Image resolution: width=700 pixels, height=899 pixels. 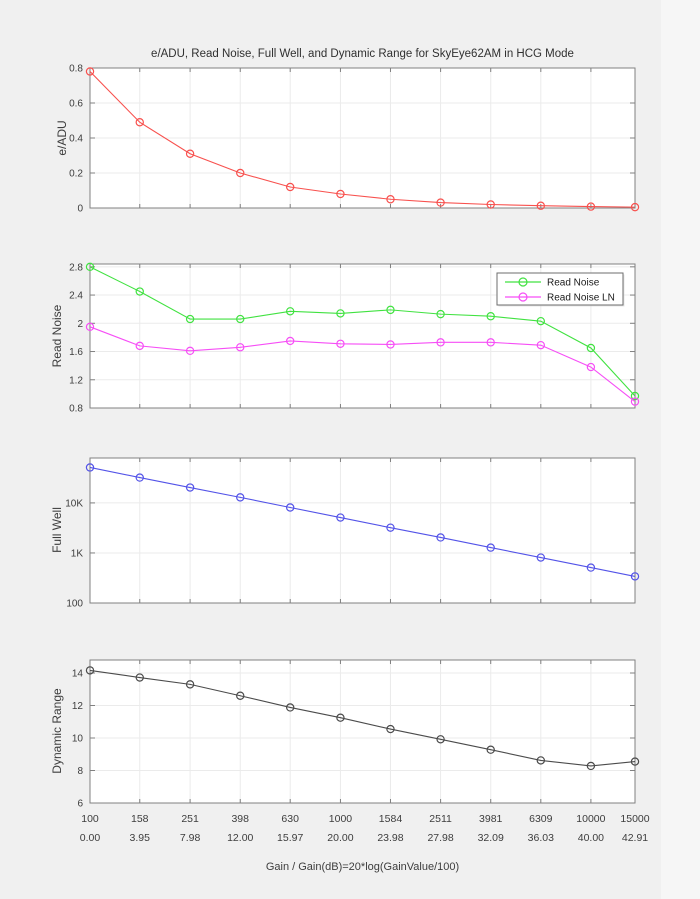 I want to click on y-tick-label: 10K, so click(x=74, y=503).